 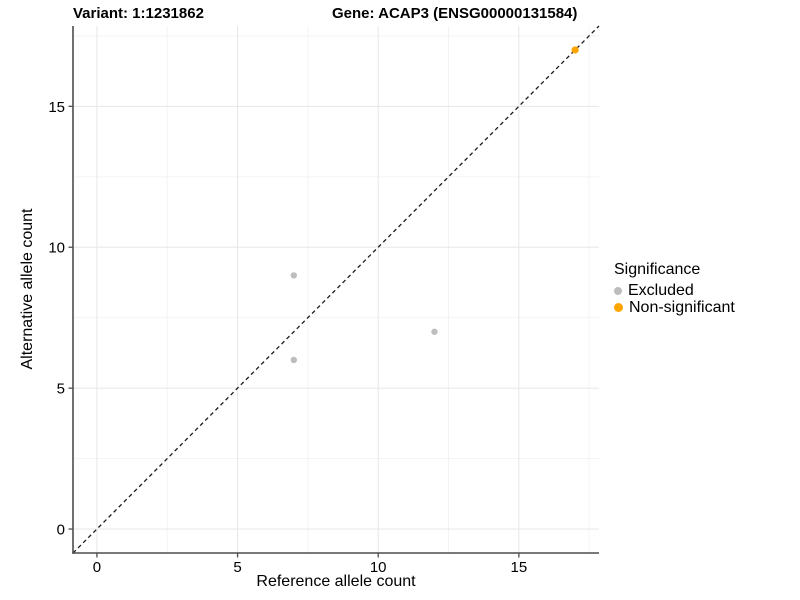 What do you see at coordinates (27, 289) in the screenshot?
I see `y-axis-label: Alternative allele count` at bounding box center [27, 289].